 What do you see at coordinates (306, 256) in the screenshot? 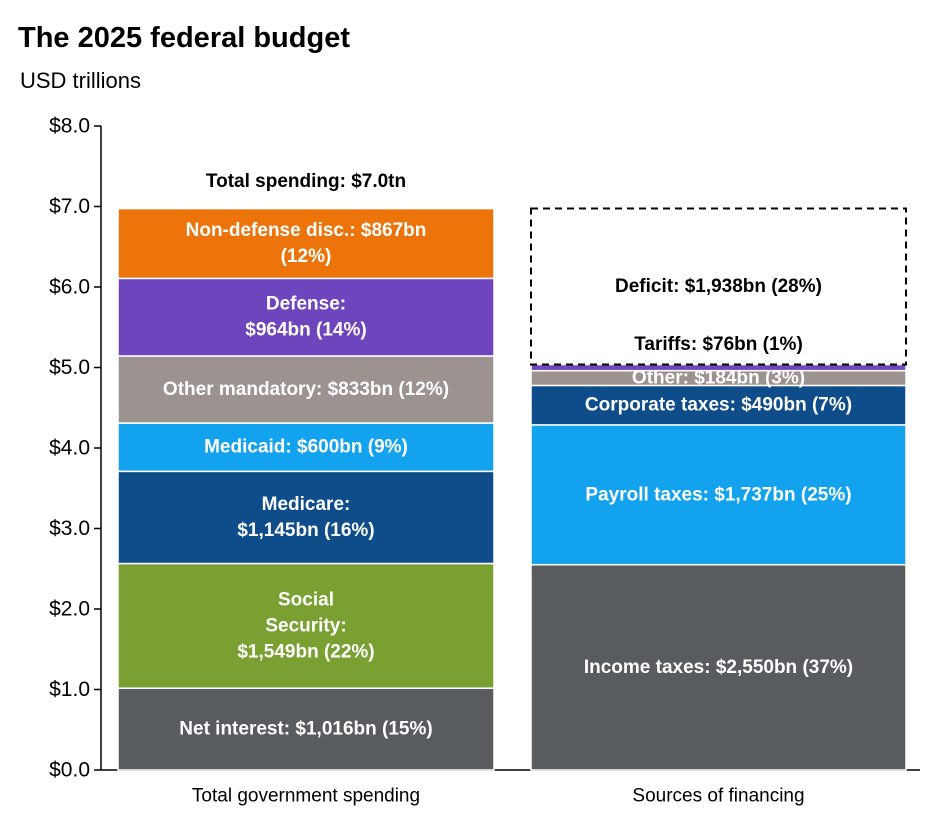
I see `segment-label: (12%)` at bounding box center [306, 256].